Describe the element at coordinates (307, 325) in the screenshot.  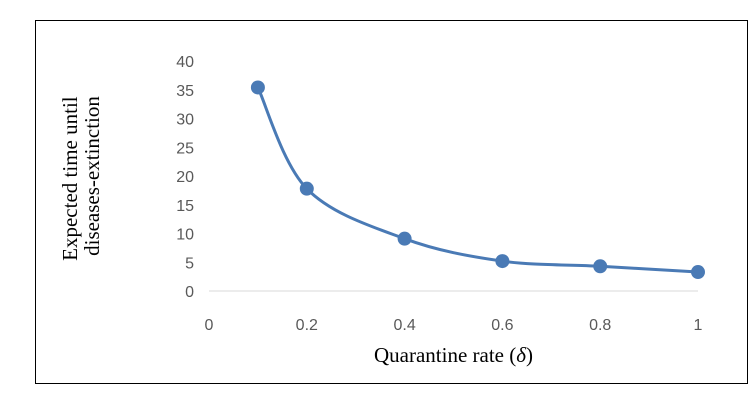
I see `x-tick-label: 0.2` at that location.